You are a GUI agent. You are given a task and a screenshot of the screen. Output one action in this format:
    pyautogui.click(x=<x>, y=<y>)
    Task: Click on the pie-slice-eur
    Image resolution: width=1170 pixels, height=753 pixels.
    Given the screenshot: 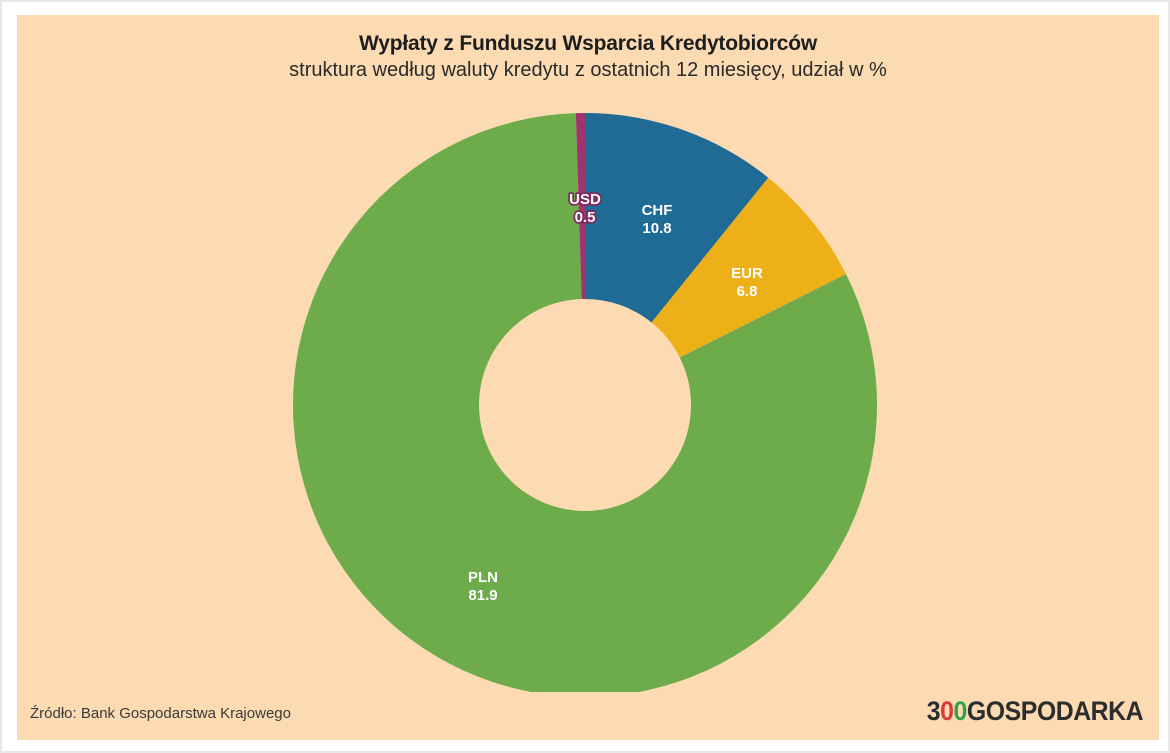 What is the action you would take?
    pyautogui.click(x=749, y=267)
    